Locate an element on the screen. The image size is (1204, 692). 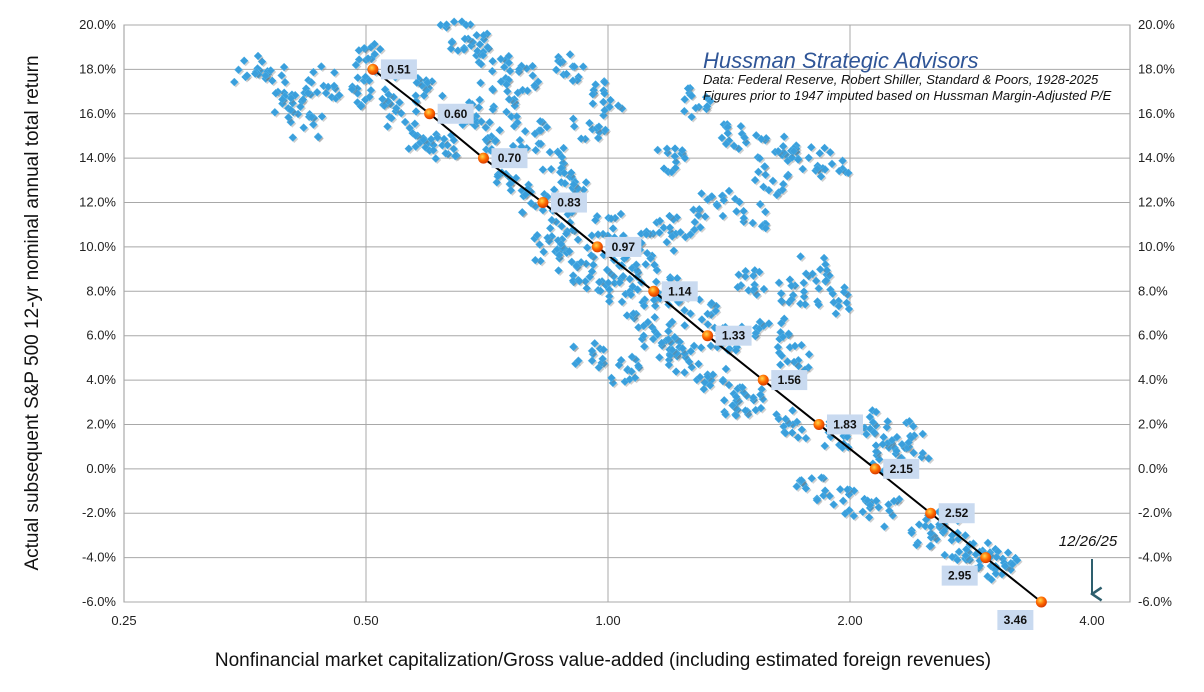
y-tick-label-left: -6.0% is located at coordinates (99, 601).